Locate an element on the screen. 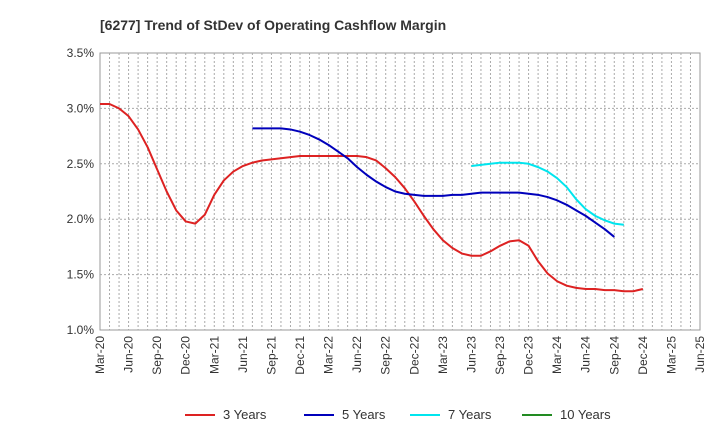 This screenshot has height=440, width=720. x-tick-label: Dec-21 is located at coordinates (300, 355).